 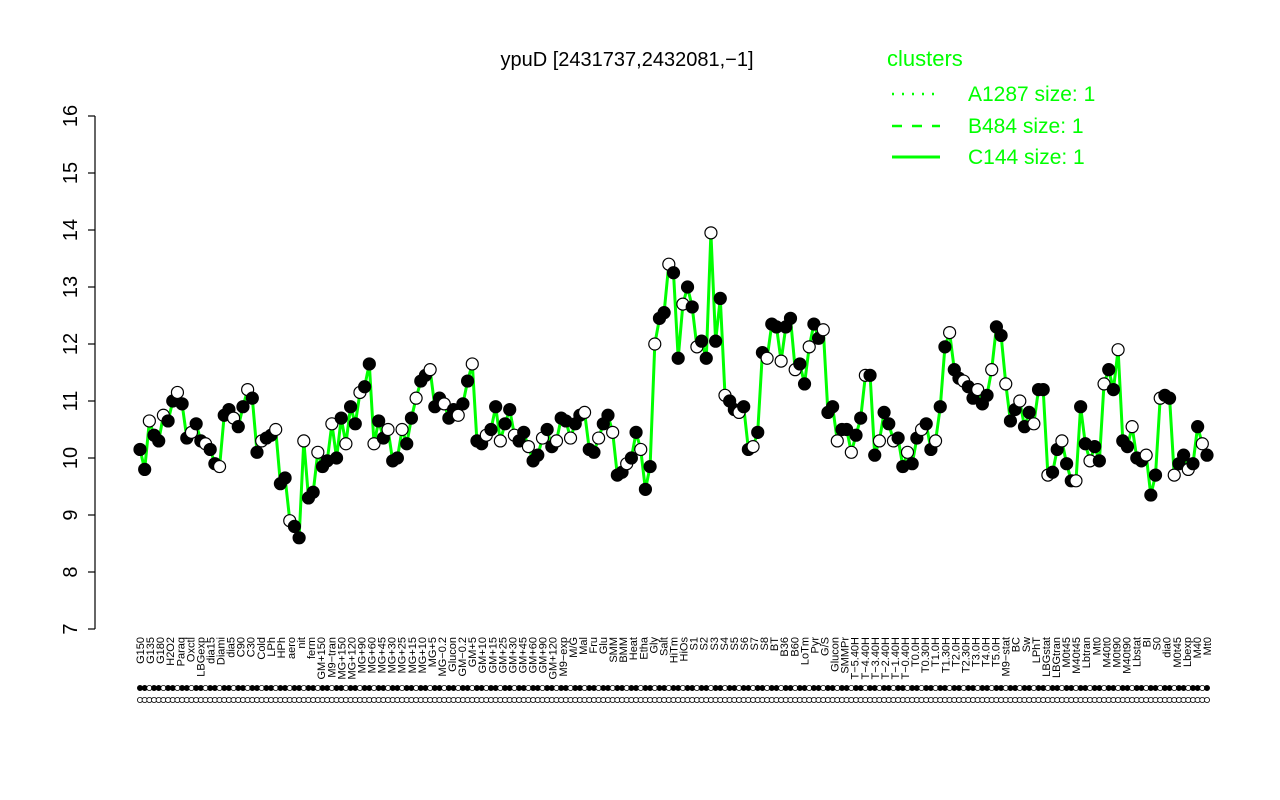 What do you see at coordinates (272, 647) in the screenshot?
I see `x-tick-label: LPh` at bounding box center [272, 647].